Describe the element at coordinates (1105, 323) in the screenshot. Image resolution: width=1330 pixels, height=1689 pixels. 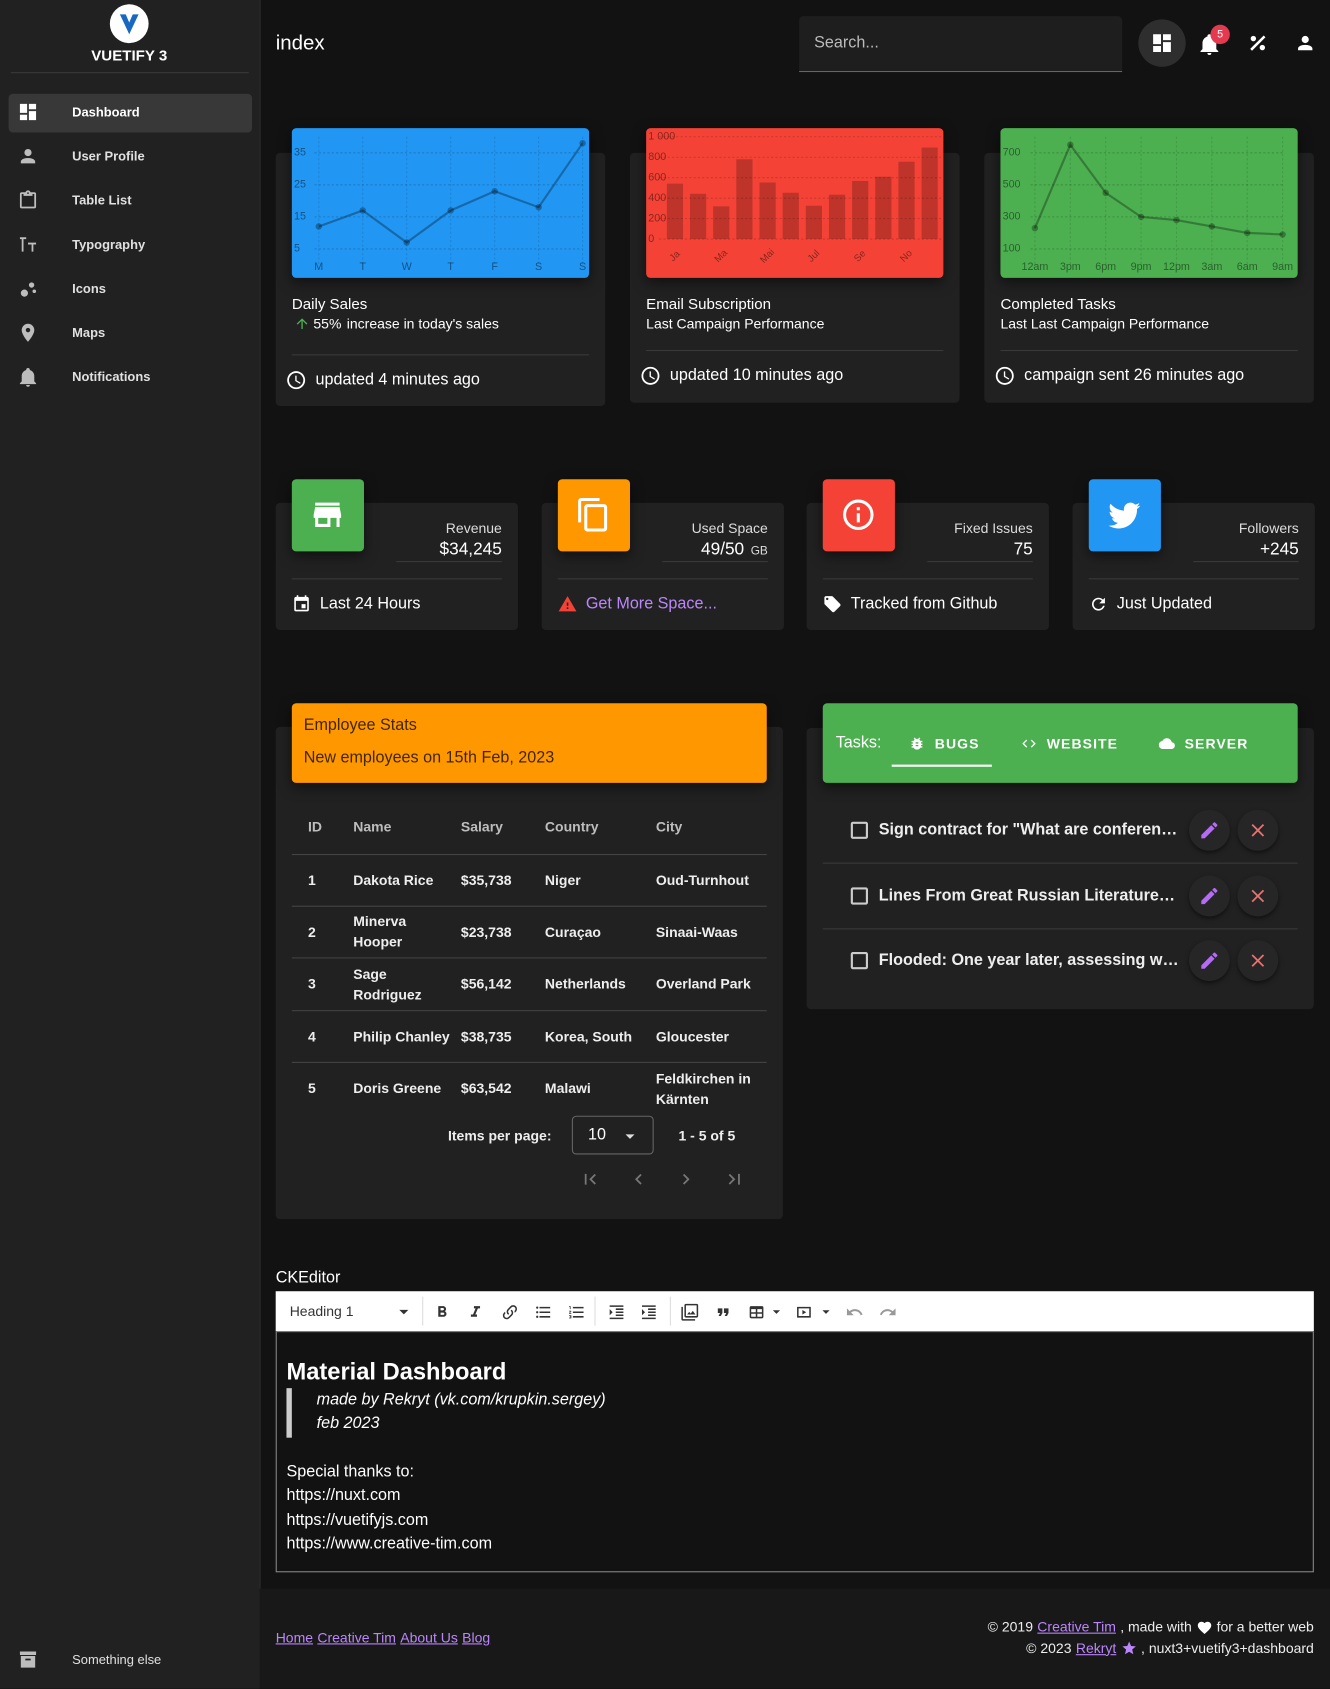
I see `chart-subtitle: Last Last Campaign Performance` at that location.